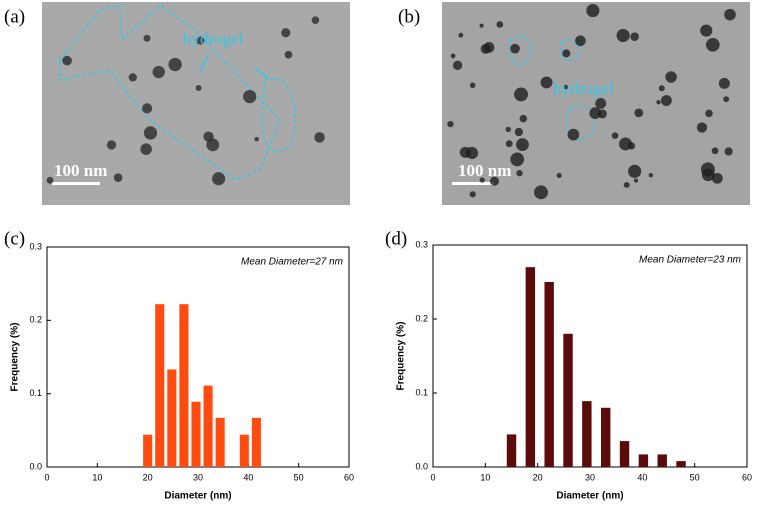 This screenshot has height=508, width=758. I want to click on annotation: Mean Diameter=27 nm, so click(292, 262).